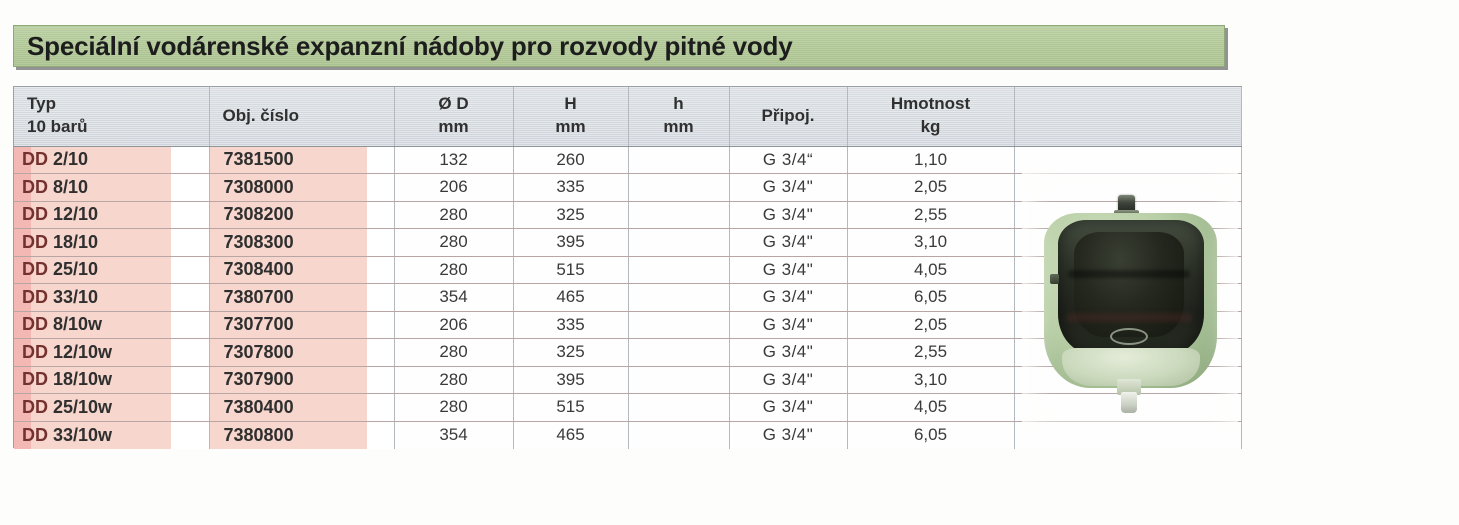  Describe the element at coordinates (454, 160) in the screenshot. I see `cell-diameter: 132` at that location.